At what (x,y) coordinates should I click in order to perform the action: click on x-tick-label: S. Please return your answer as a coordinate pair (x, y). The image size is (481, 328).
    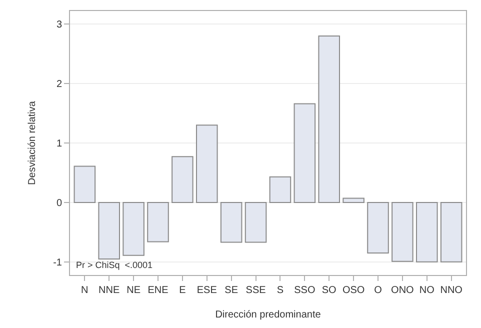
    Looking at the image, I should click on (280, 290).